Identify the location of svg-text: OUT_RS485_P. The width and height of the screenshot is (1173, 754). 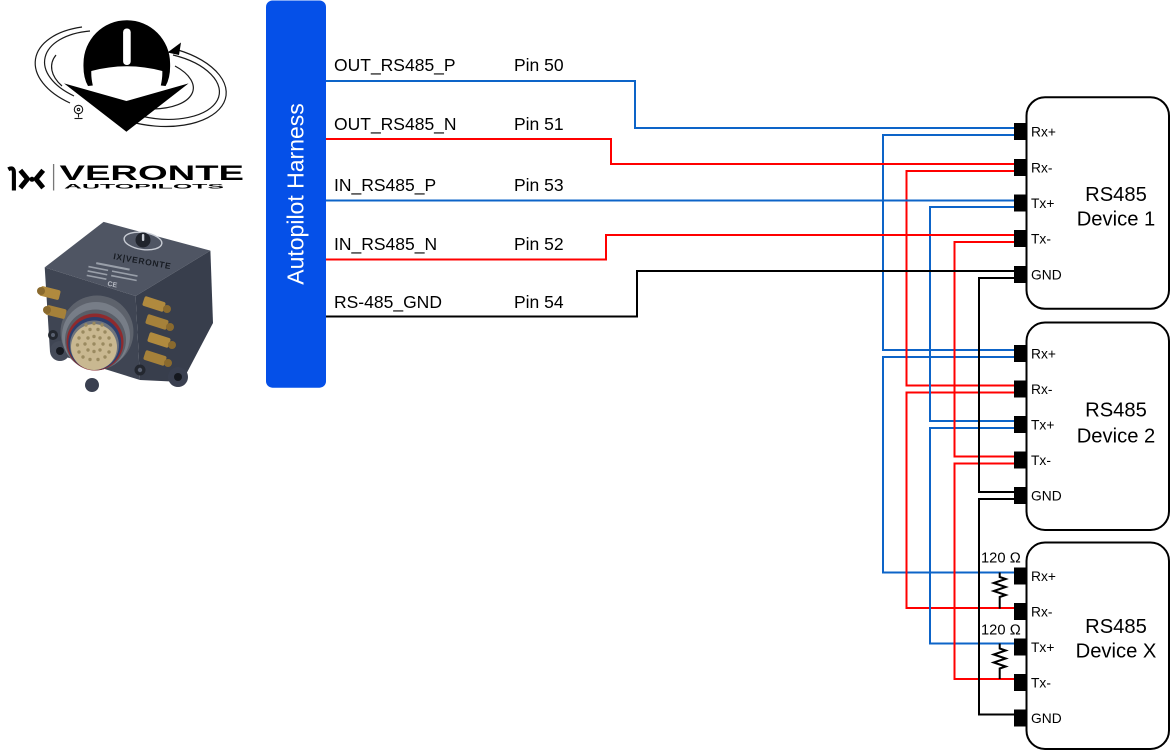
(395, 65).